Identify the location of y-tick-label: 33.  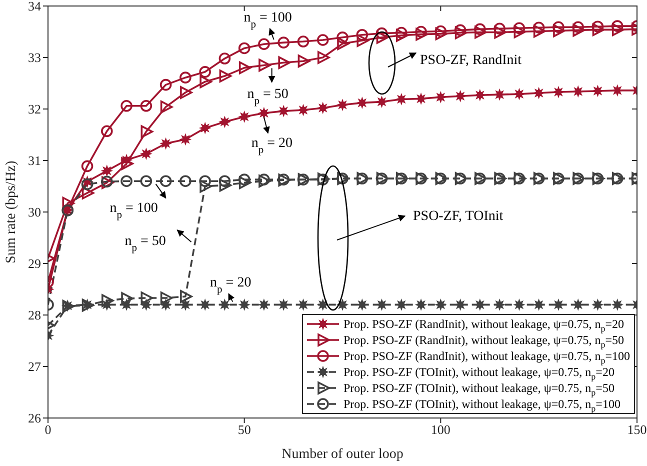
(34, 58).